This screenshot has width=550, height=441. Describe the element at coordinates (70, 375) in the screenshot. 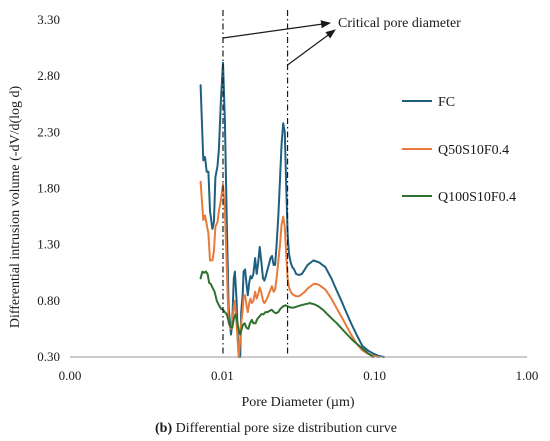

I see `x-tick-label: 0.00` at that location.